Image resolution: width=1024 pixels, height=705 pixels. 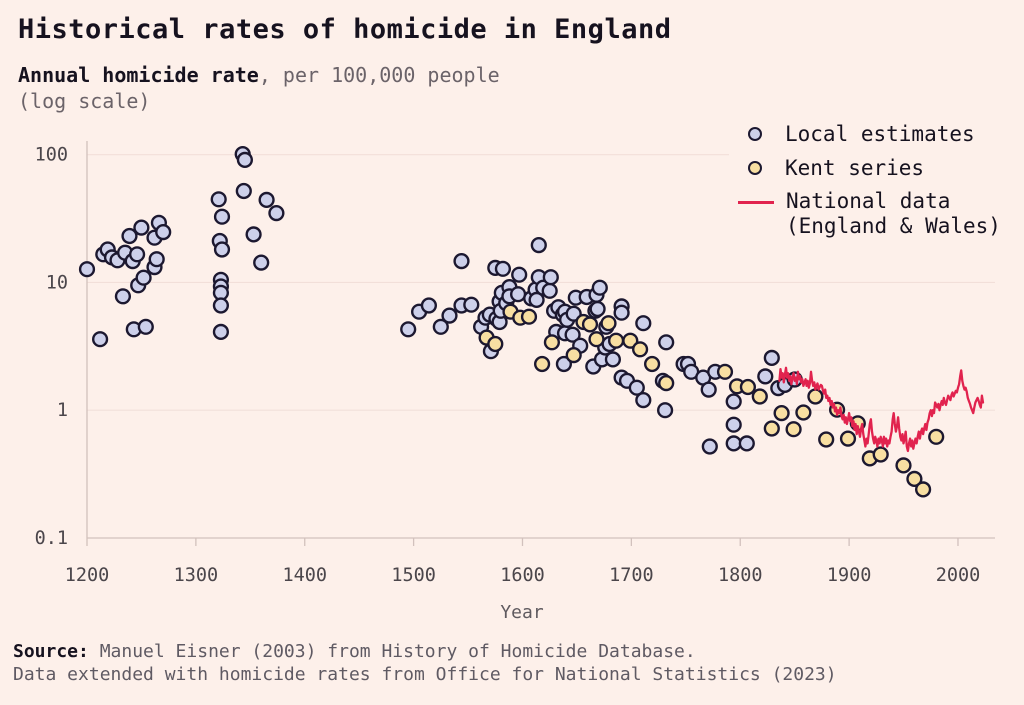 I want to click on legend-item-local-estimates: Local estimates, so click(x=874, y=134).